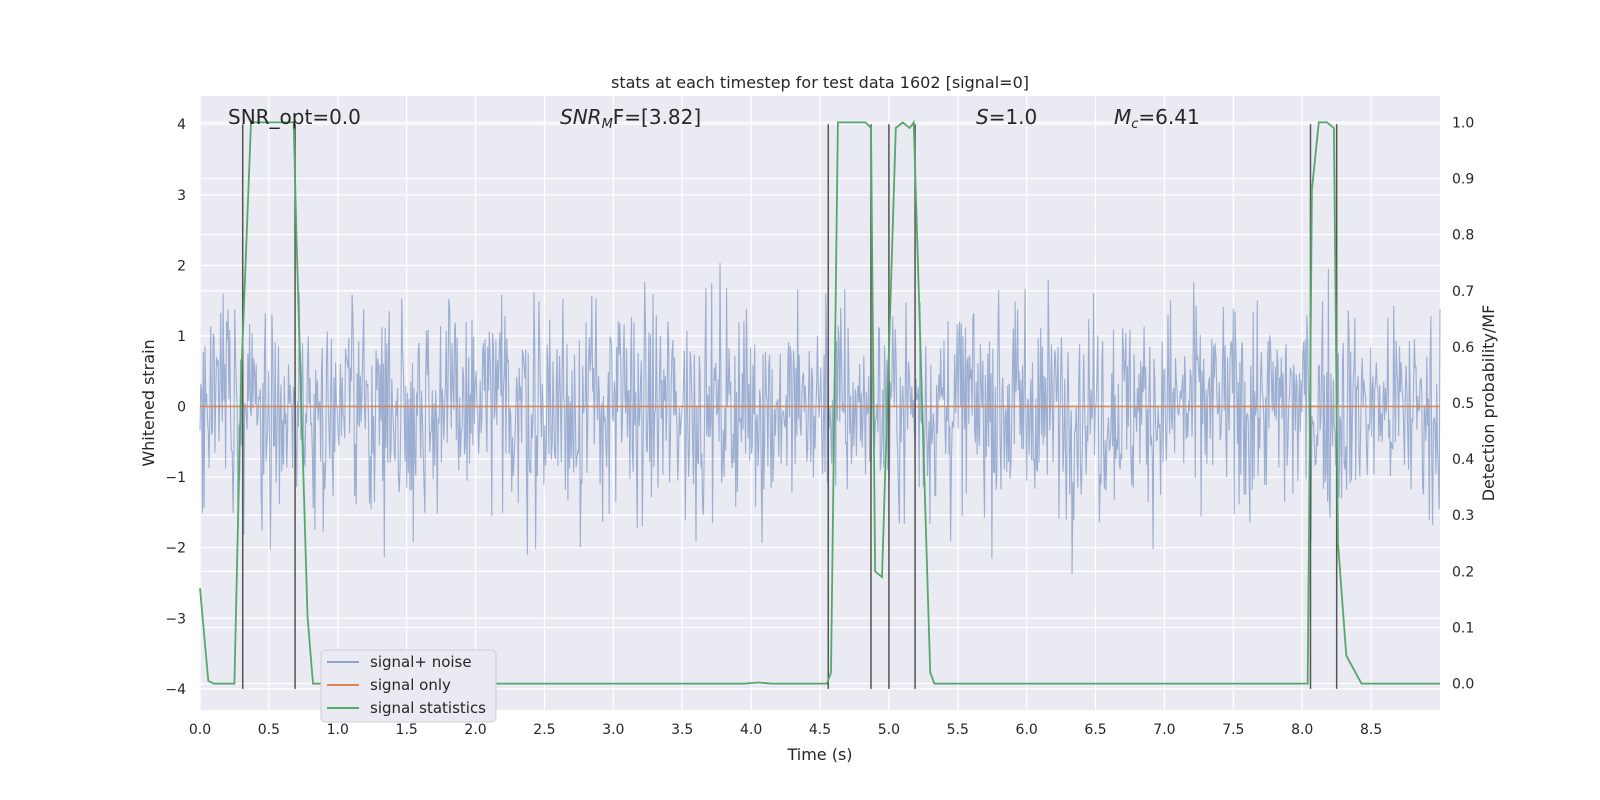  What do you see at coordinates (958, 730) in the screenshot?
I see `x-tick-label: 5.5` at bounding box center [958, 730].